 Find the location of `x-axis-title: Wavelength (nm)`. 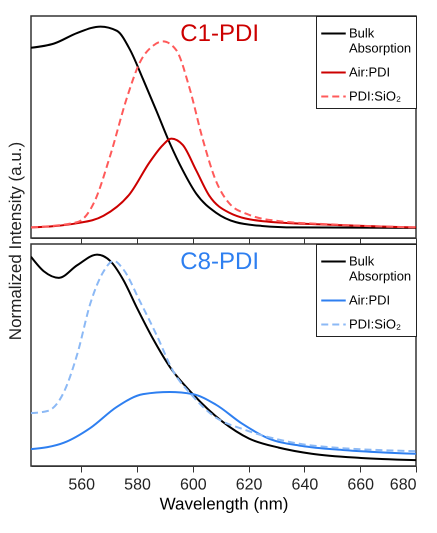

x-axis-title: Wavelength (nm) is located at coordinates (224, 504).